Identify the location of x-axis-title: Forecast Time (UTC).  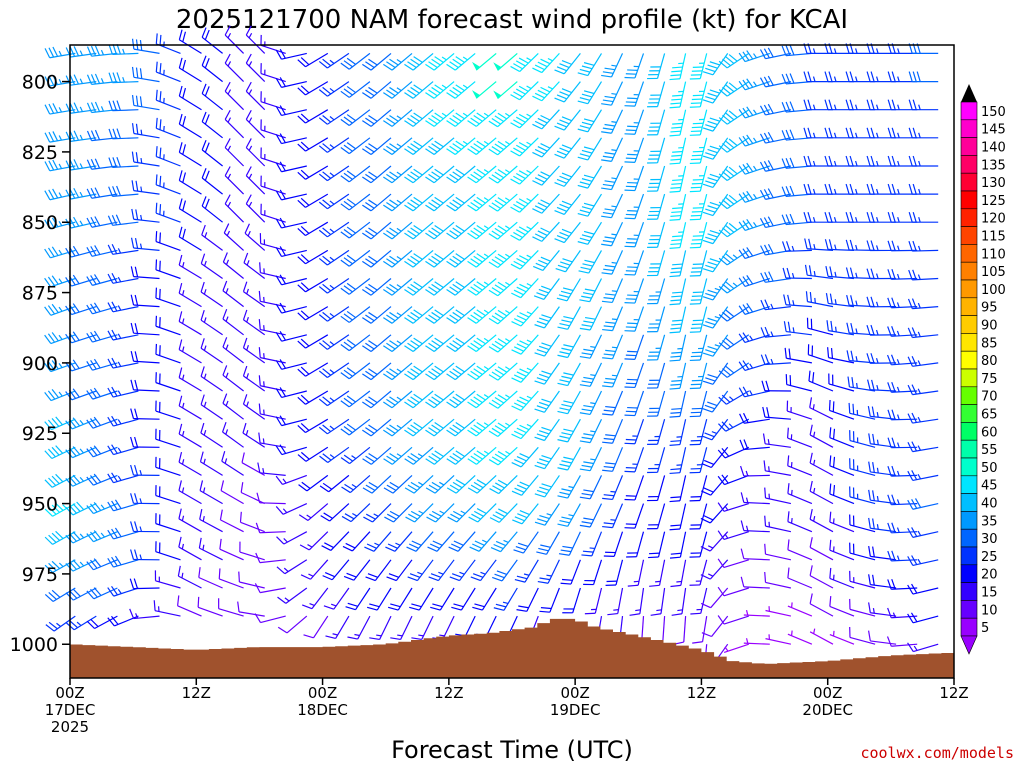
(512, 750).